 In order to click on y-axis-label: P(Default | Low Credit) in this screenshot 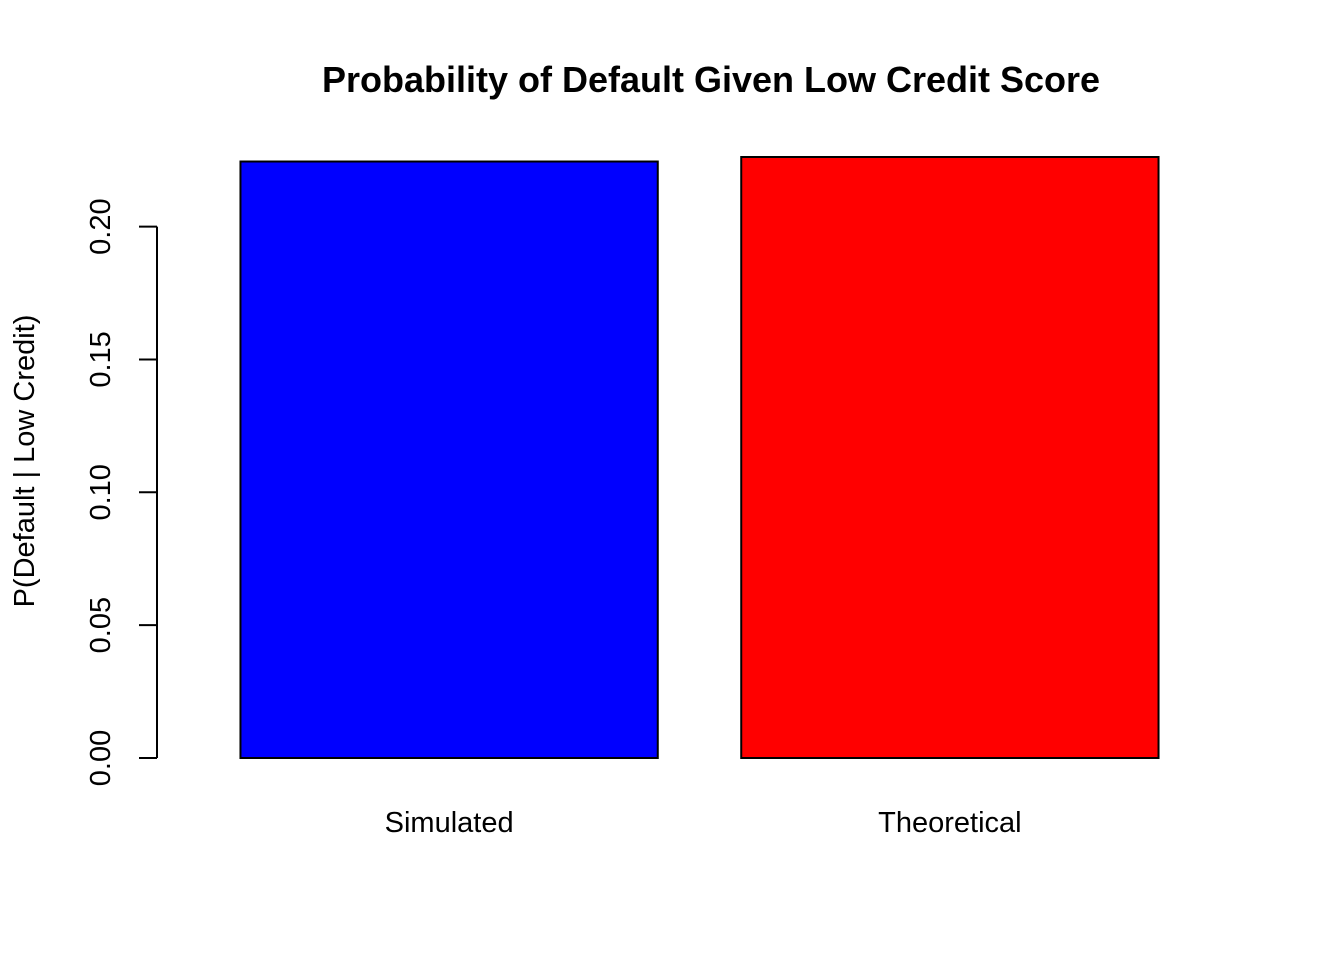, I will do `click(25, 461)`.